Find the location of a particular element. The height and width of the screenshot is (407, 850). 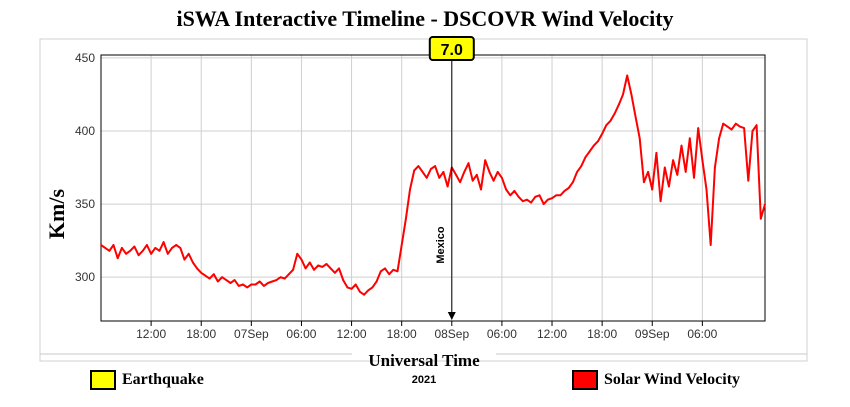

x-tick-label: 09Sep is located at coordinates (652, 334).